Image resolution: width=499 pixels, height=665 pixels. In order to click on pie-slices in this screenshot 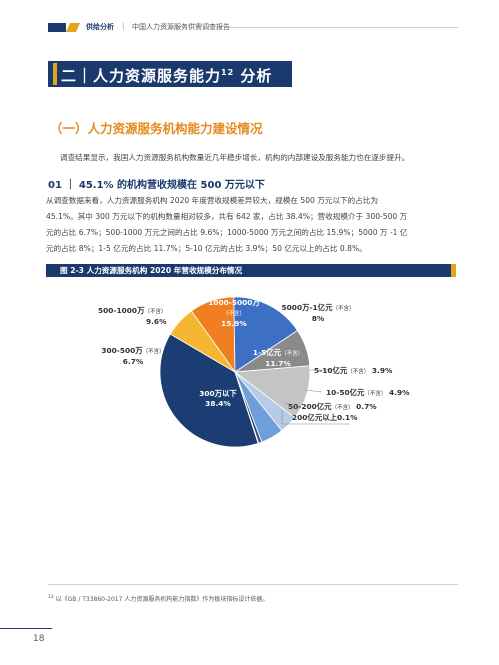, I will do `click(235, 372)`.